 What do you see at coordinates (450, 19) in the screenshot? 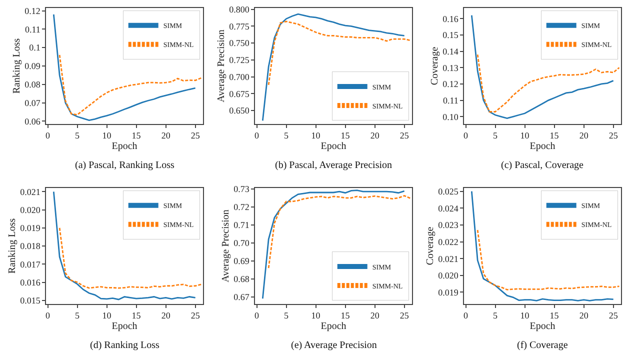
I see `y-tick-label: 0.16` at bounding box center [450, 19].